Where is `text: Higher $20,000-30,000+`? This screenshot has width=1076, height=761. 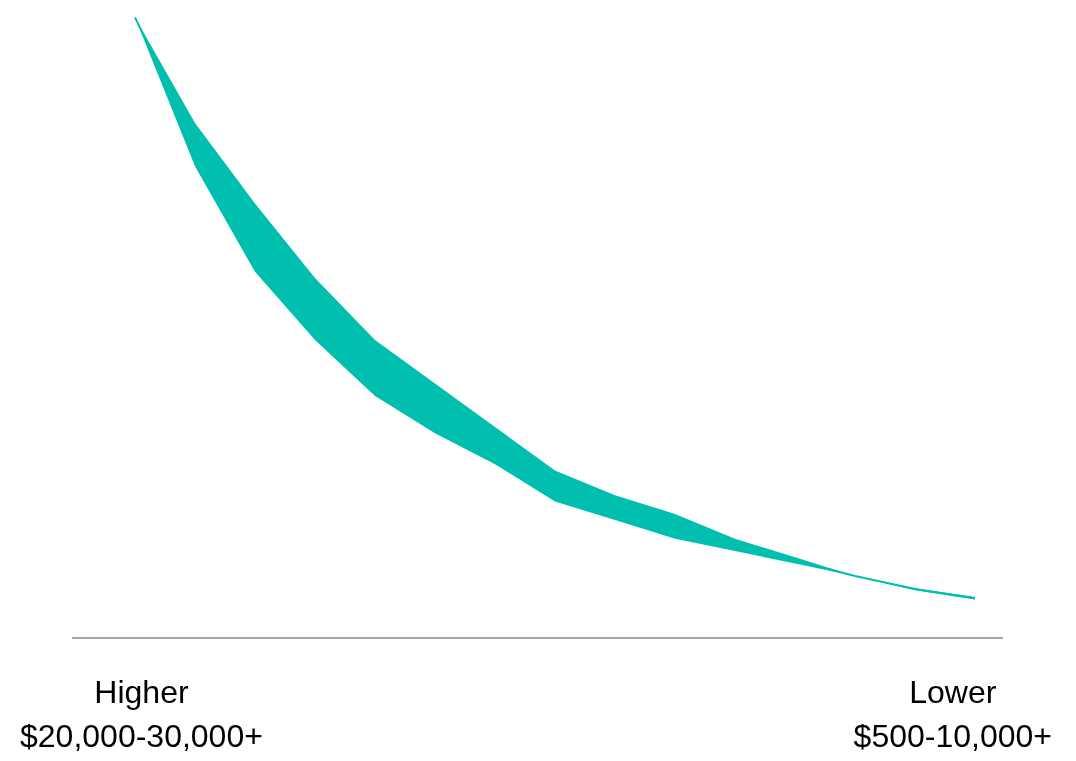
text: Higher $20,000-30,000+ is located at coordinates (141, 714).